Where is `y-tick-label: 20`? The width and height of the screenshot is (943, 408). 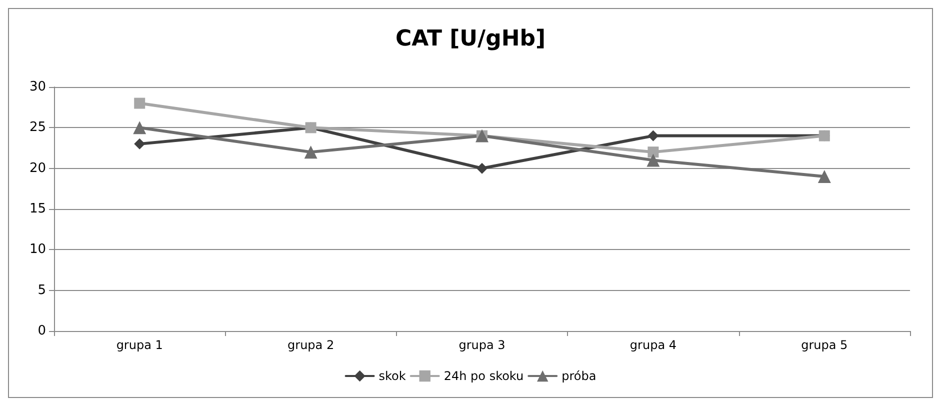
y-tick-label: 20 is located at coordinates (37, 168).